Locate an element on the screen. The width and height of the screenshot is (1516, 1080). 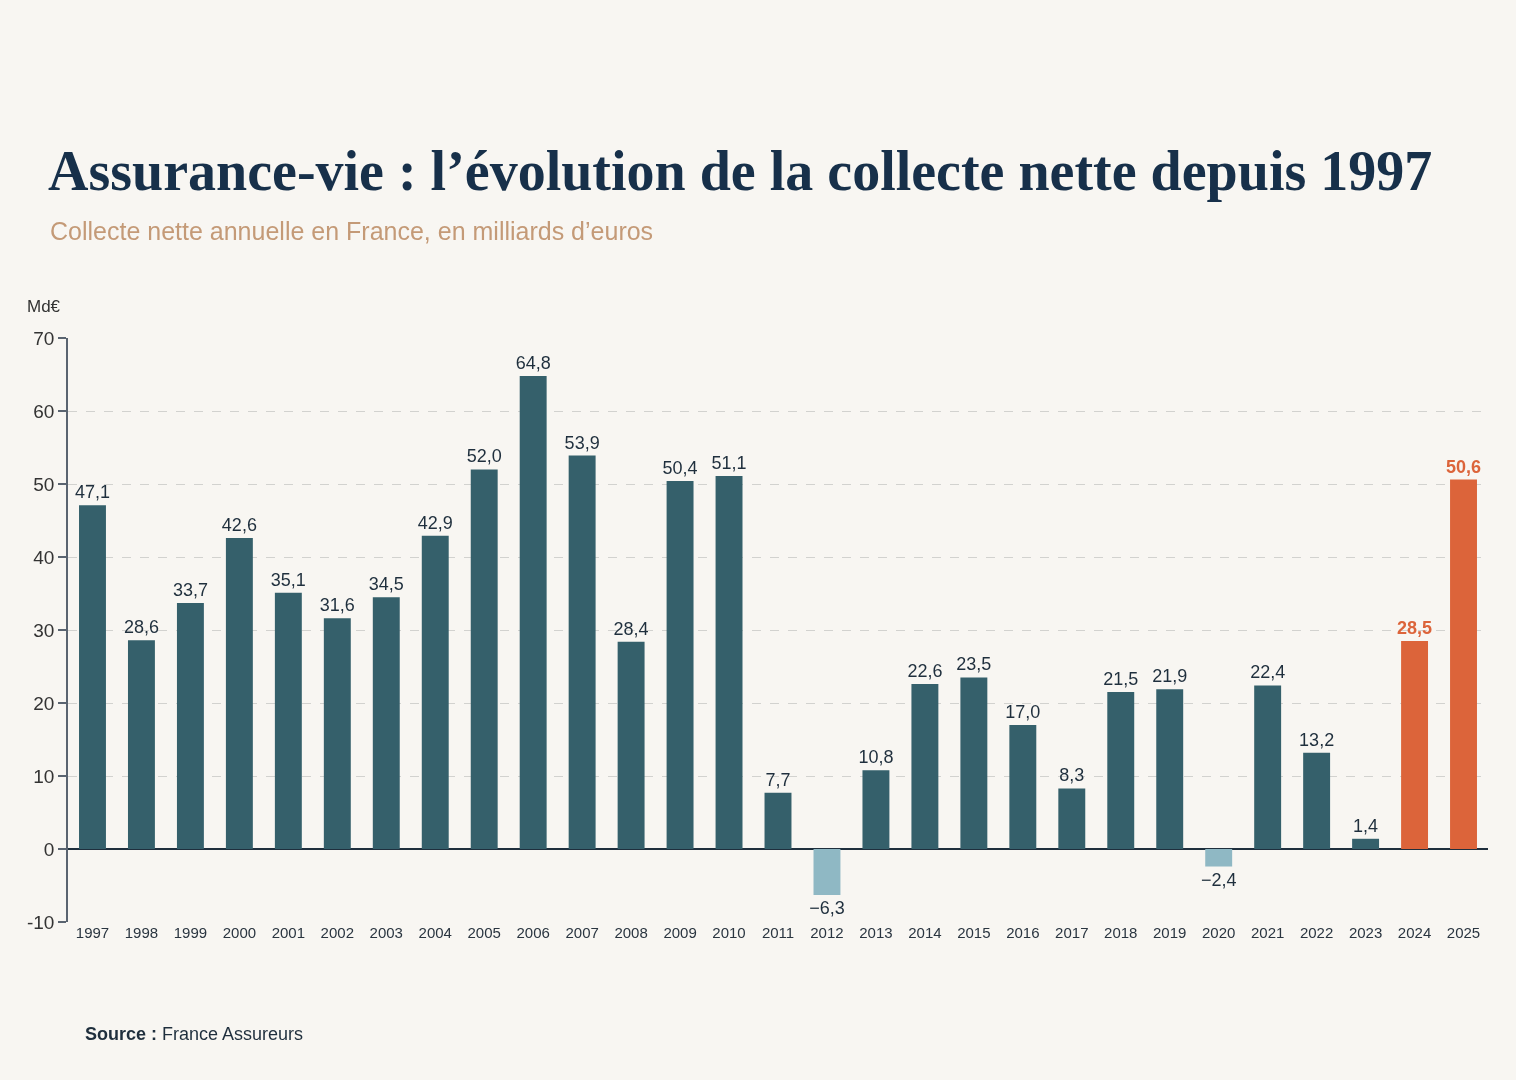
x-tick-label: 2015 is located at coordinates (974, 932).